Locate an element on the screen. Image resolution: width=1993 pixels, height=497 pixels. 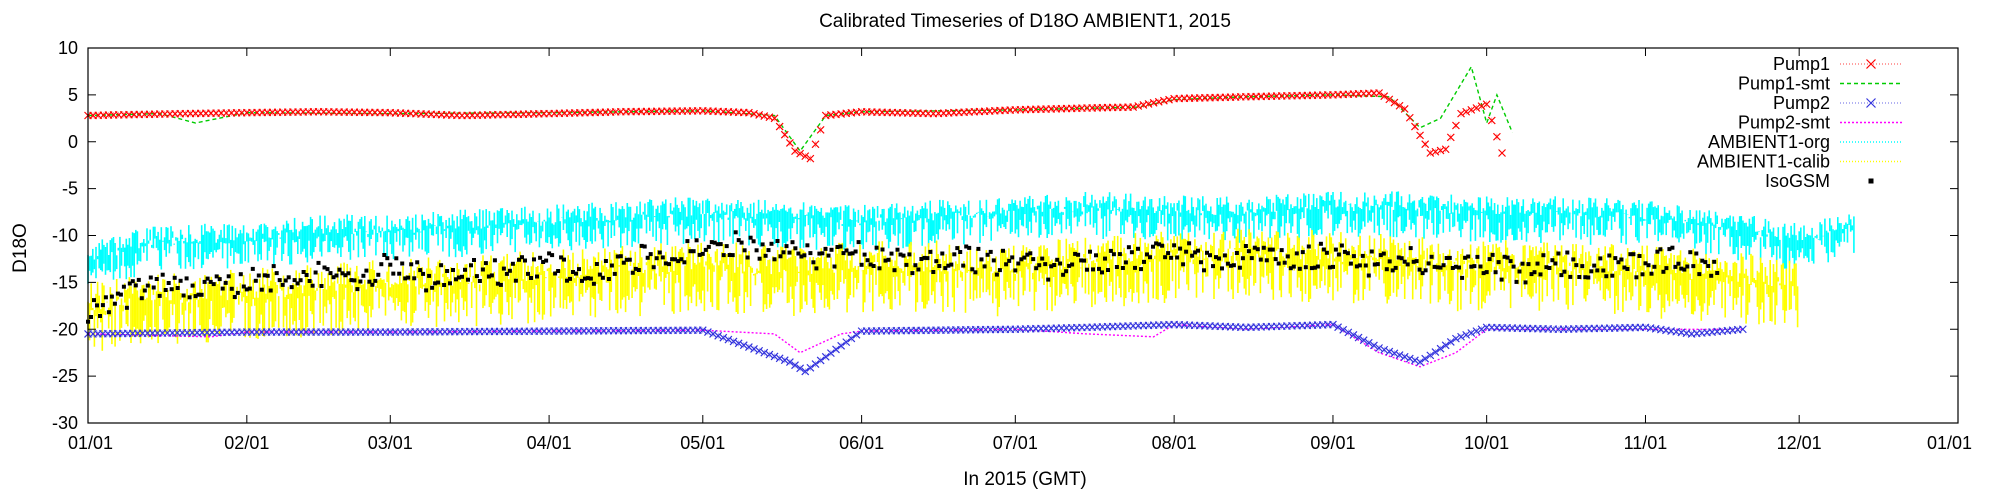
legend-label: Pump1 is located at coordinates (1801, 64).